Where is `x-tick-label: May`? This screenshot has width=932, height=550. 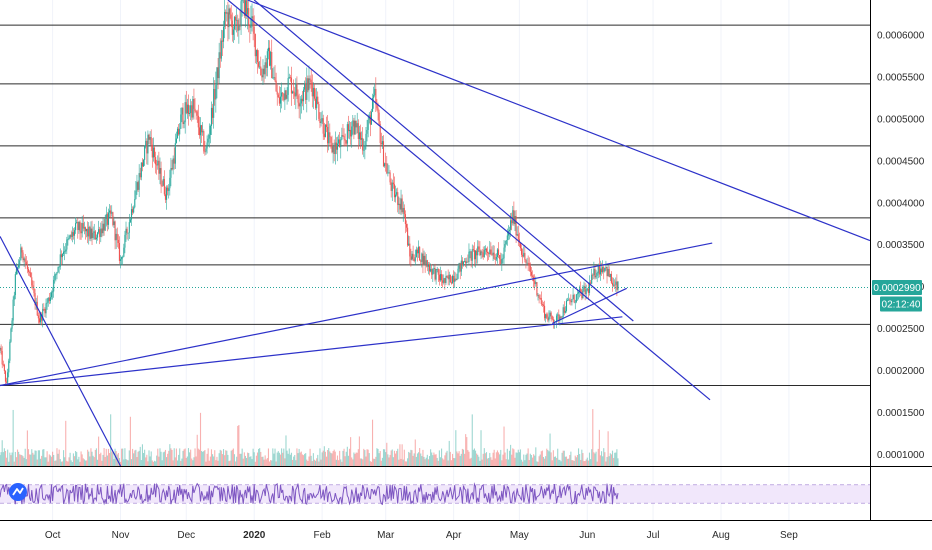
x-tick-label: May is located at coordinates (519, 535).